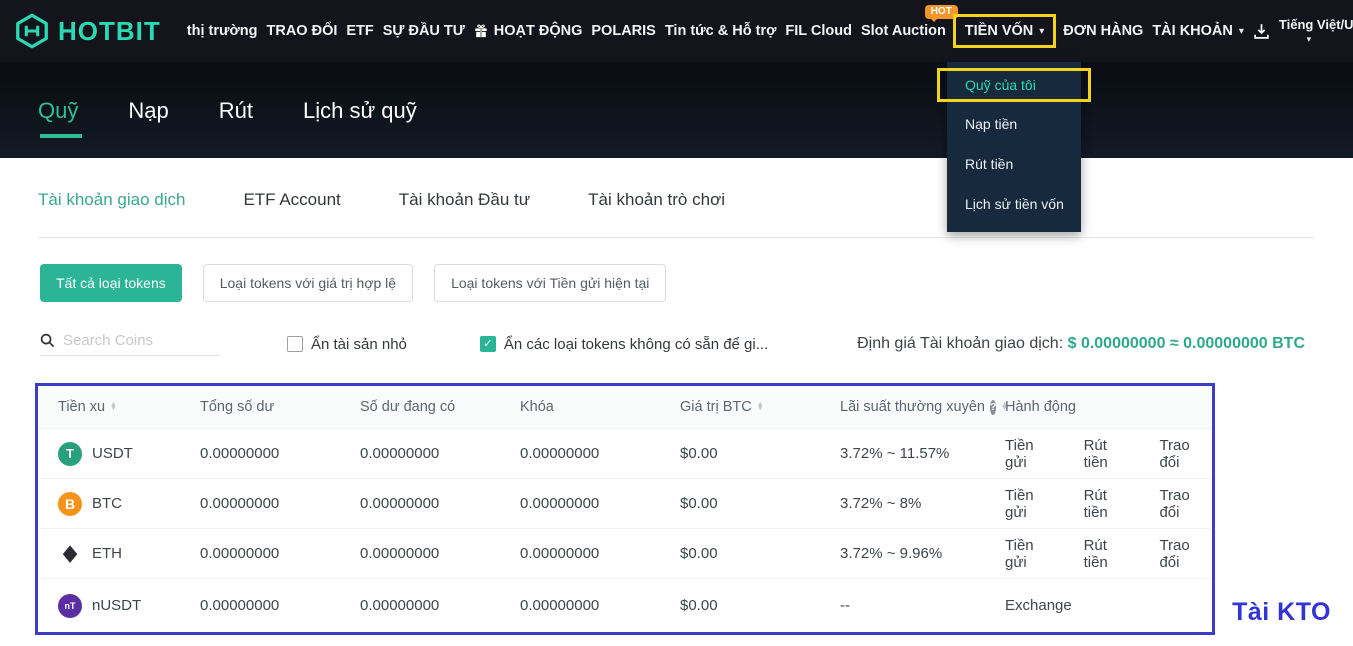  What do you see at coordinates (550, 283) in the screenshot?
I see `current-deposit-tokens-button: Loại tokens với Tiền gửi hiện tại` at bounding box center [550, 283].